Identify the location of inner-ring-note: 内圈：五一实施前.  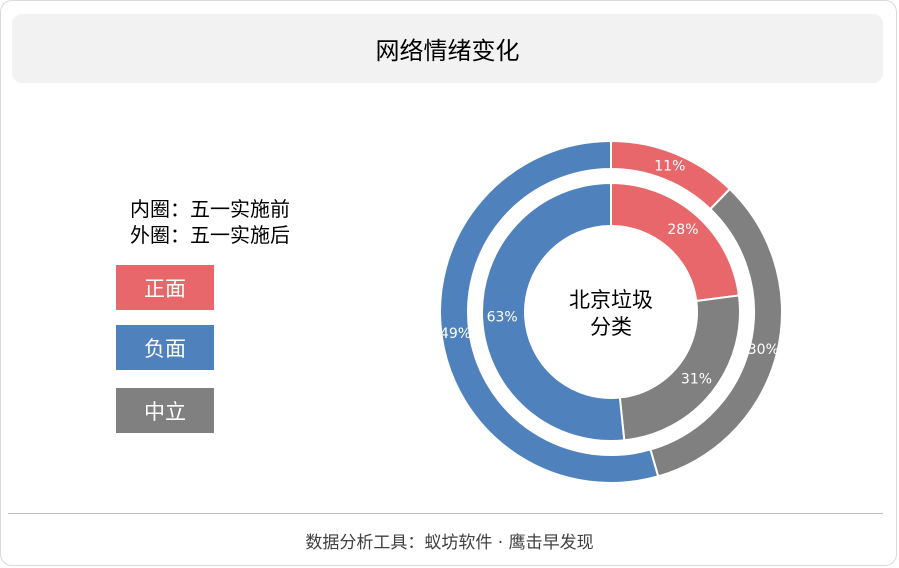
(210, 209).